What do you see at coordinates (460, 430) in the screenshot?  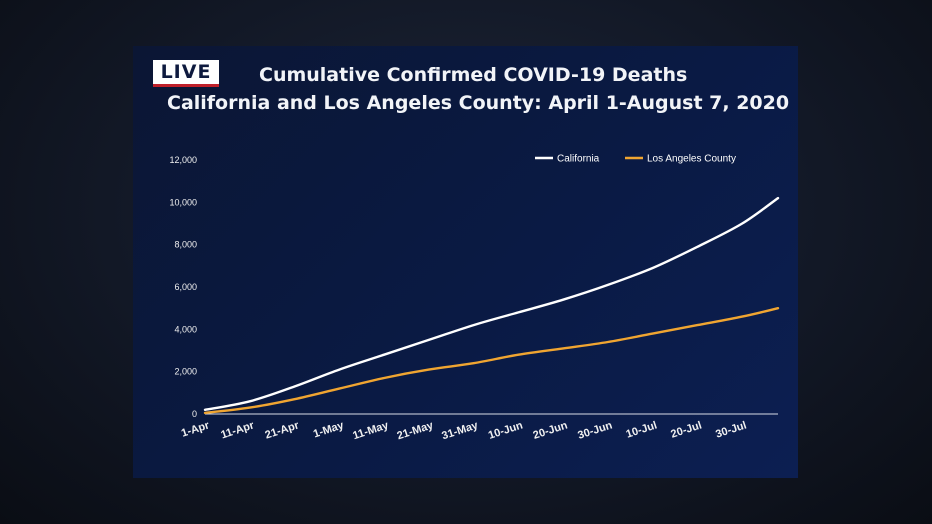 I see `x-tick-label: 31-May` at bounding box center [460, 430].